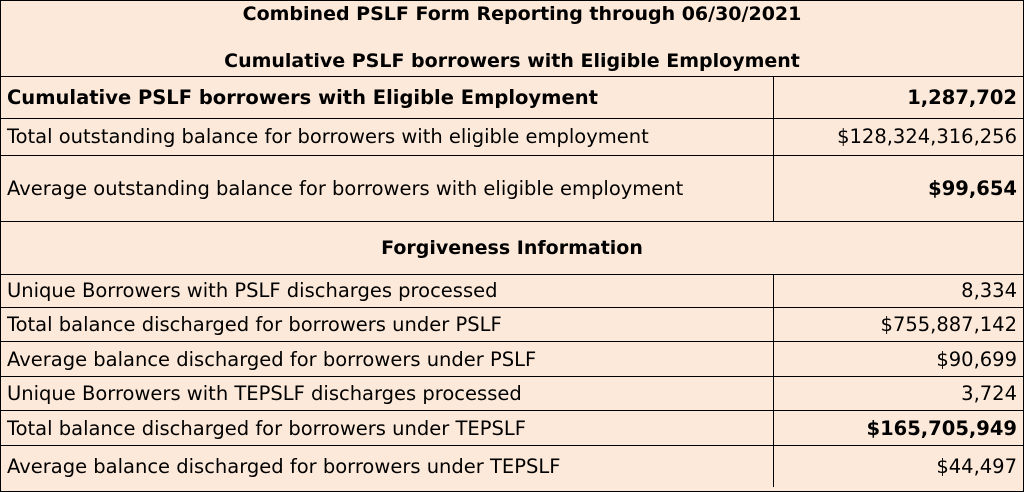 This screenshot has height=492, width=1024. I want to click on row-value: $99,654, so click(898, 188).